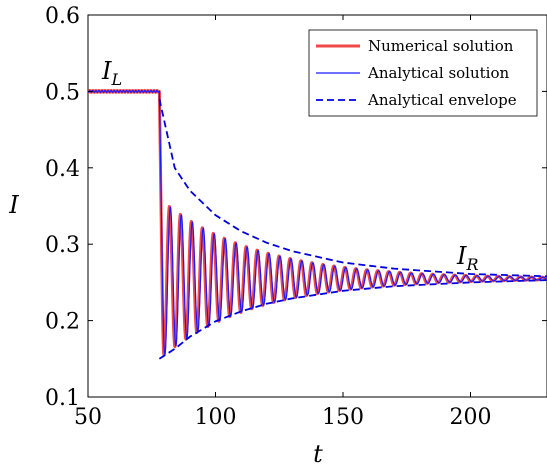  I want to click on x-axis-label: t, so click(318, 454).